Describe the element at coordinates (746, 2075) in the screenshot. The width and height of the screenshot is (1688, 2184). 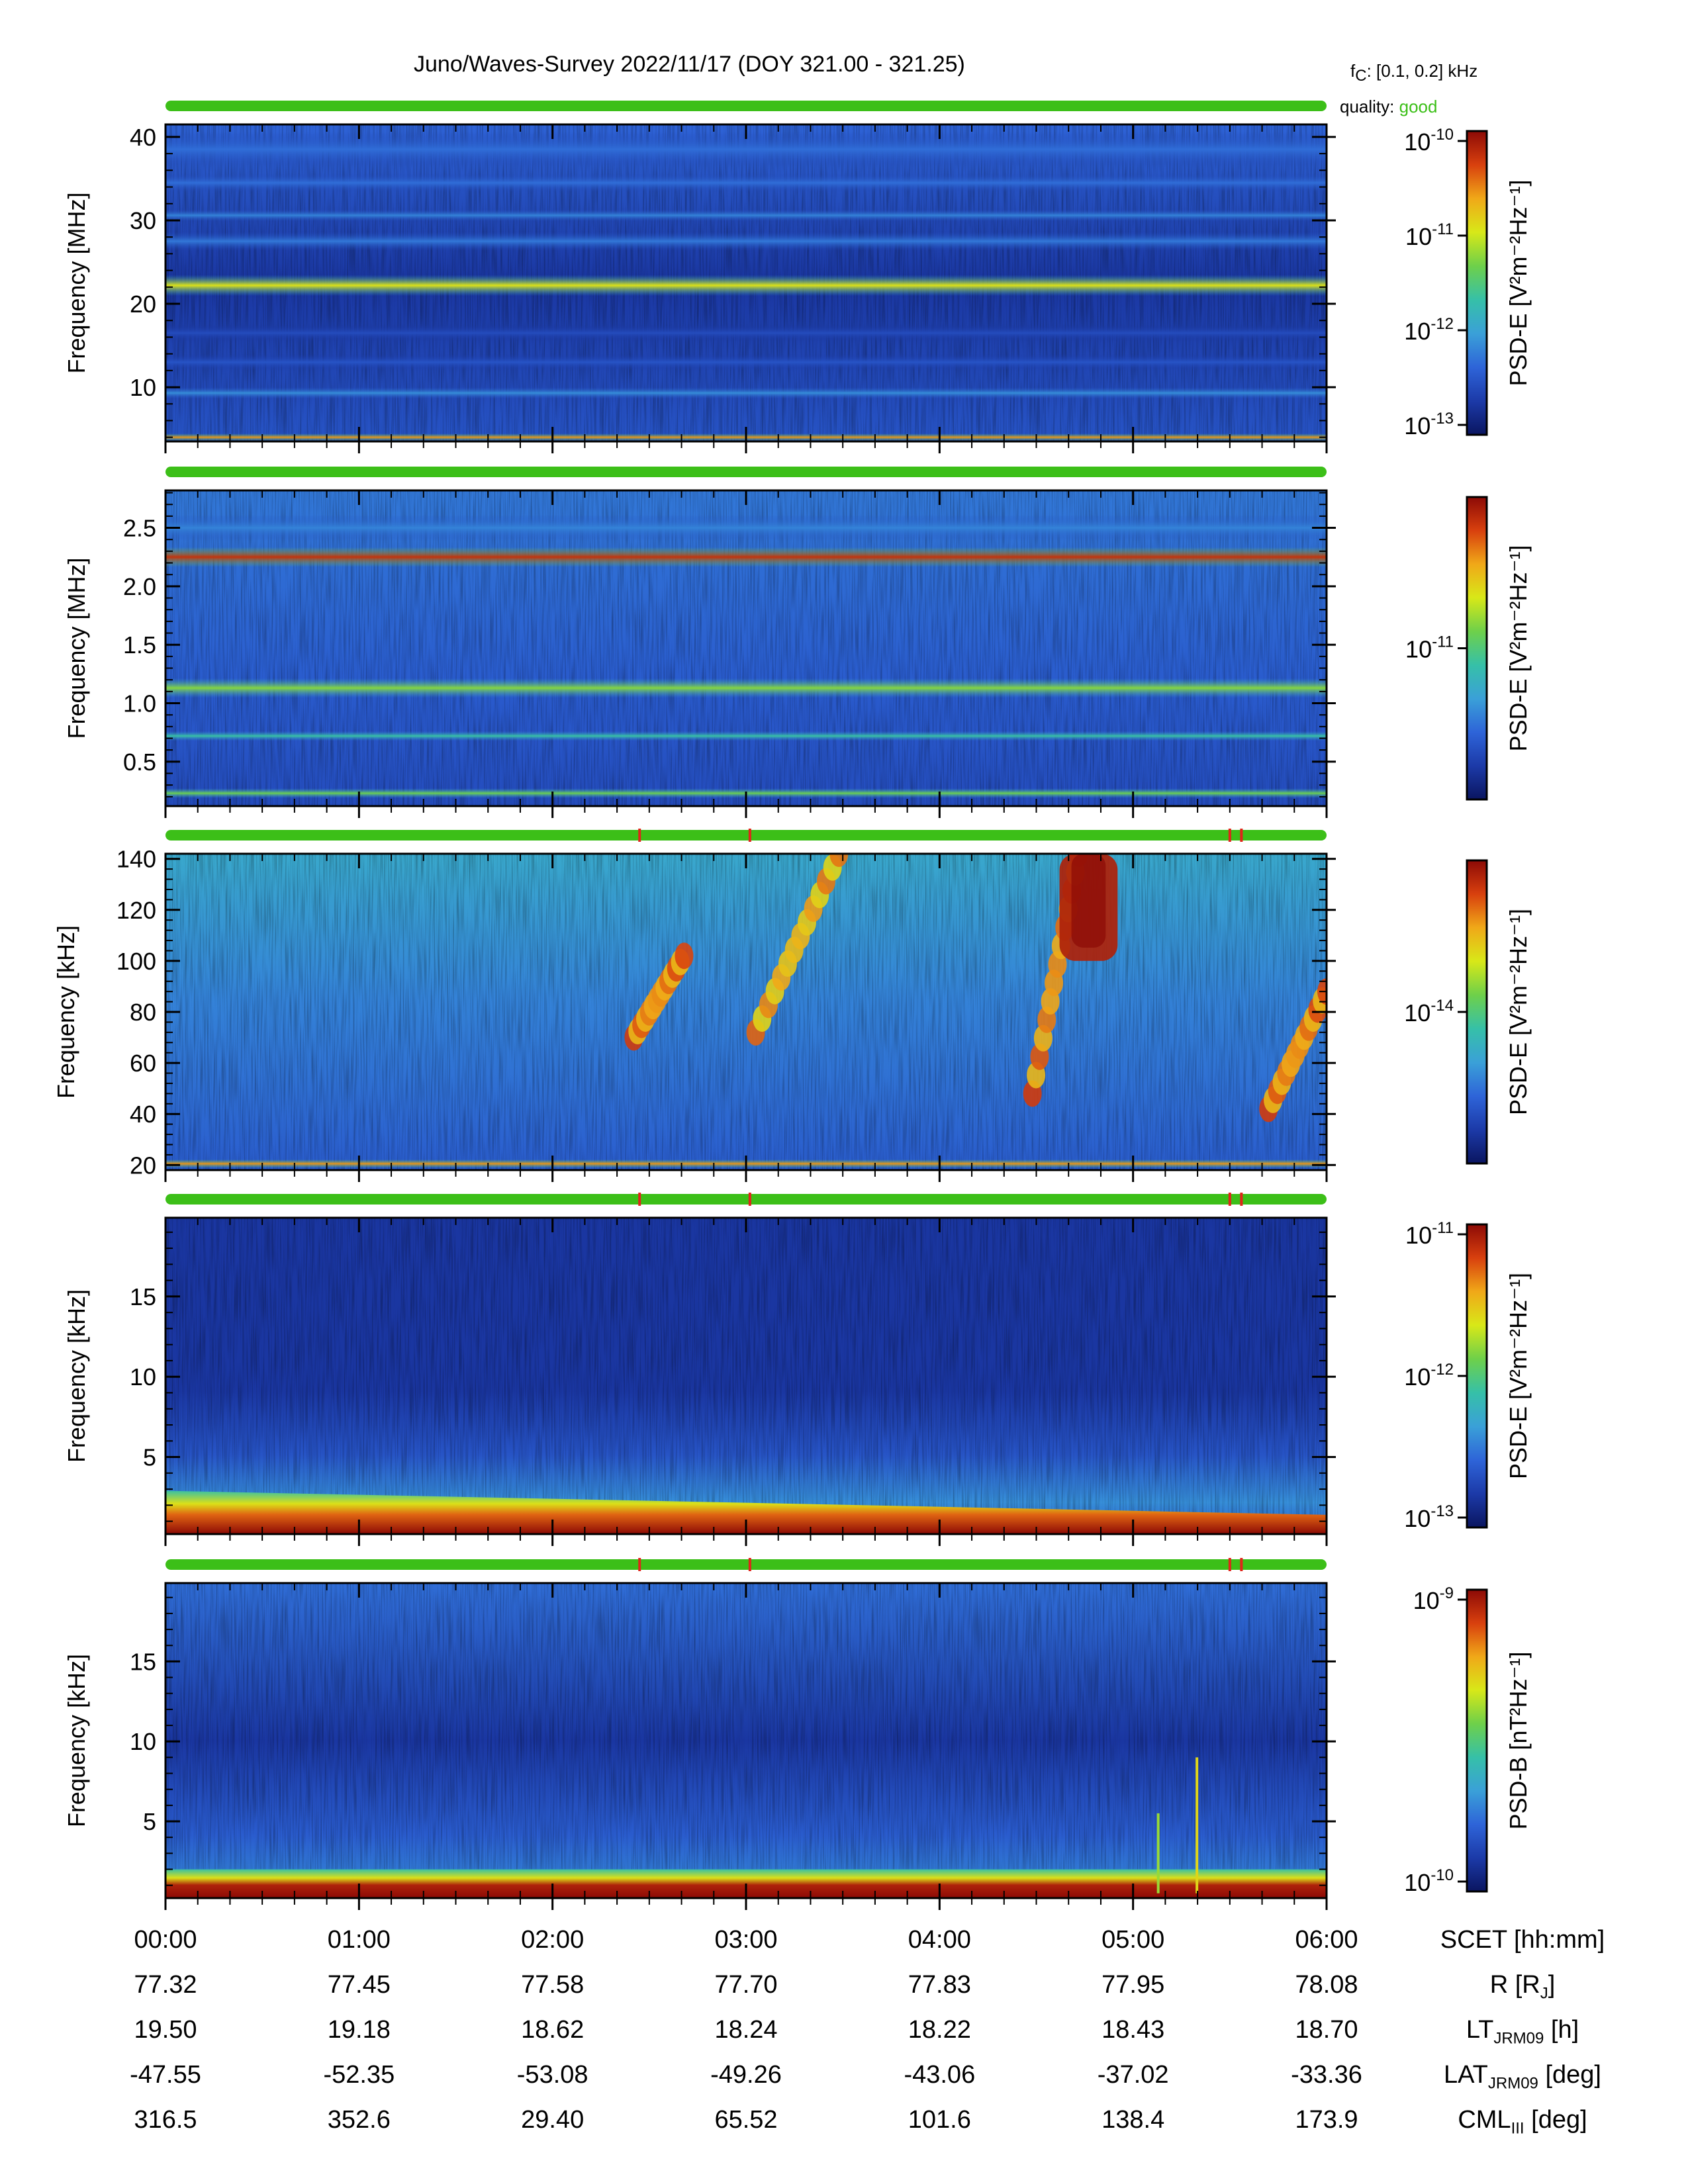
I see `ephemeris-value: -49.26` at that location.